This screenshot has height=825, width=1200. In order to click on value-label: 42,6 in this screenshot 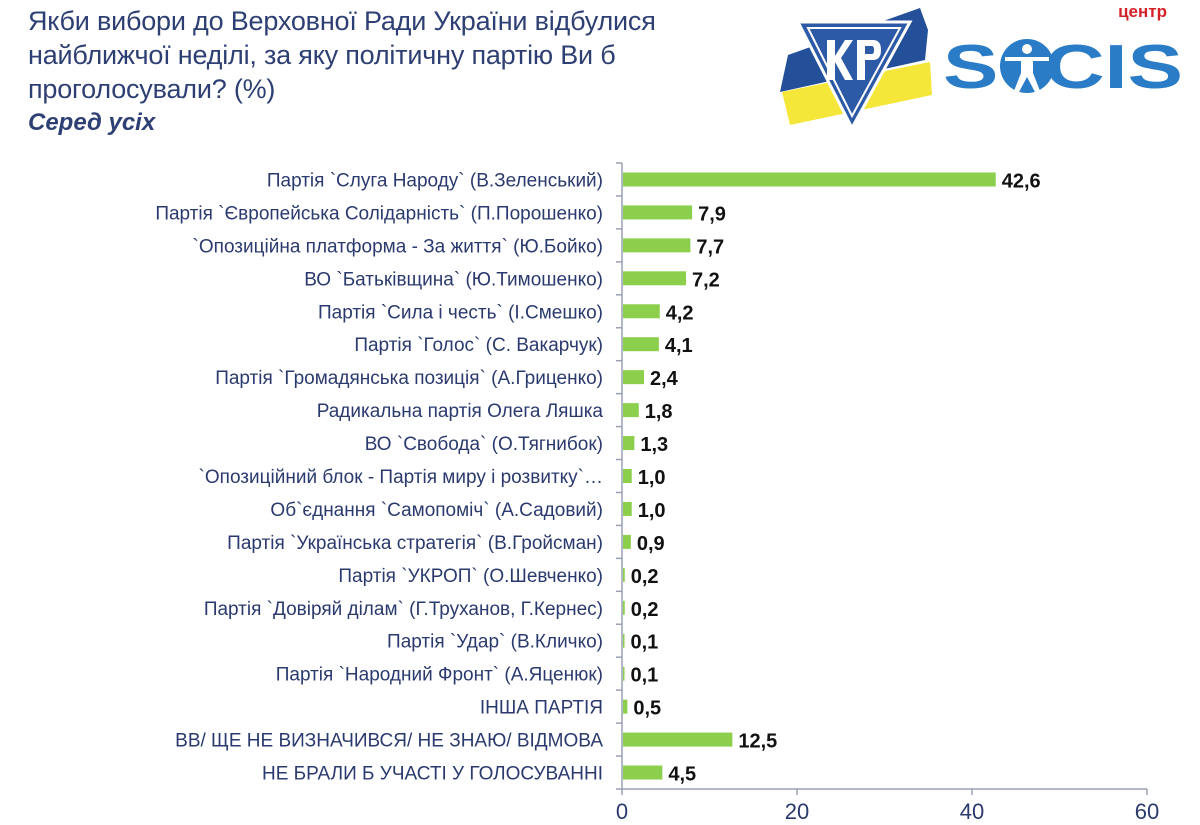, I will do `click(1021, 181)`.